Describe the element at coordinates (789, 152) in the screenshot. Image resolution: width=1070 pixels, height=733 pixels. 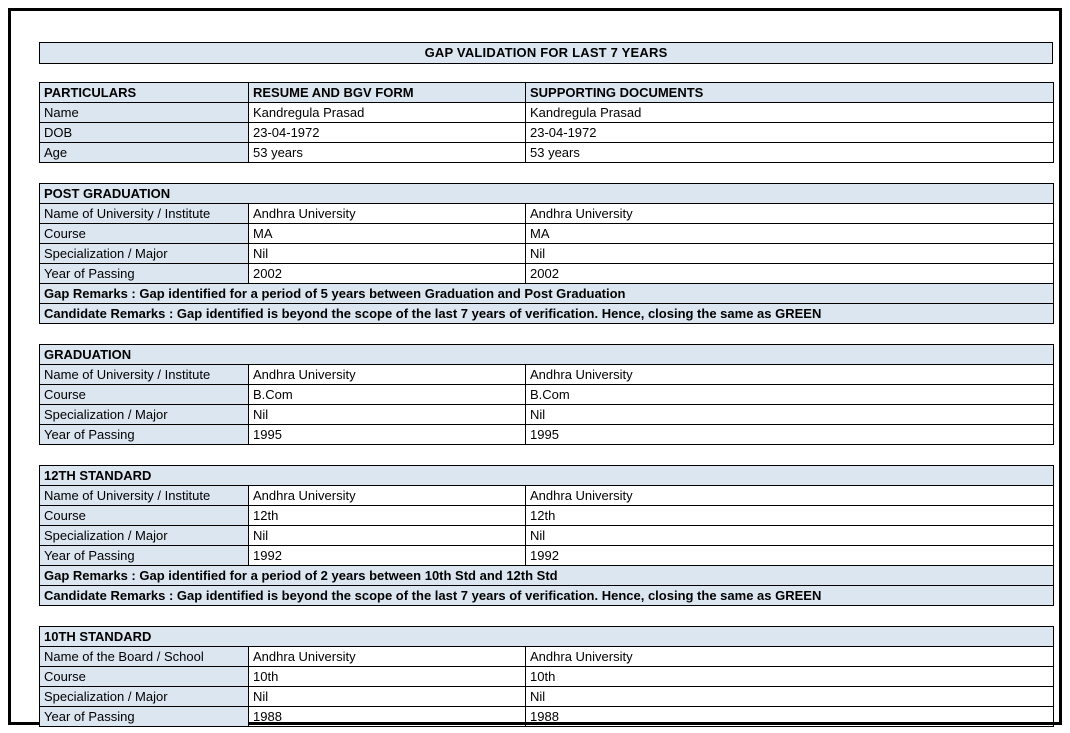
I see `supporting-value-cell: 53 years` at that location.